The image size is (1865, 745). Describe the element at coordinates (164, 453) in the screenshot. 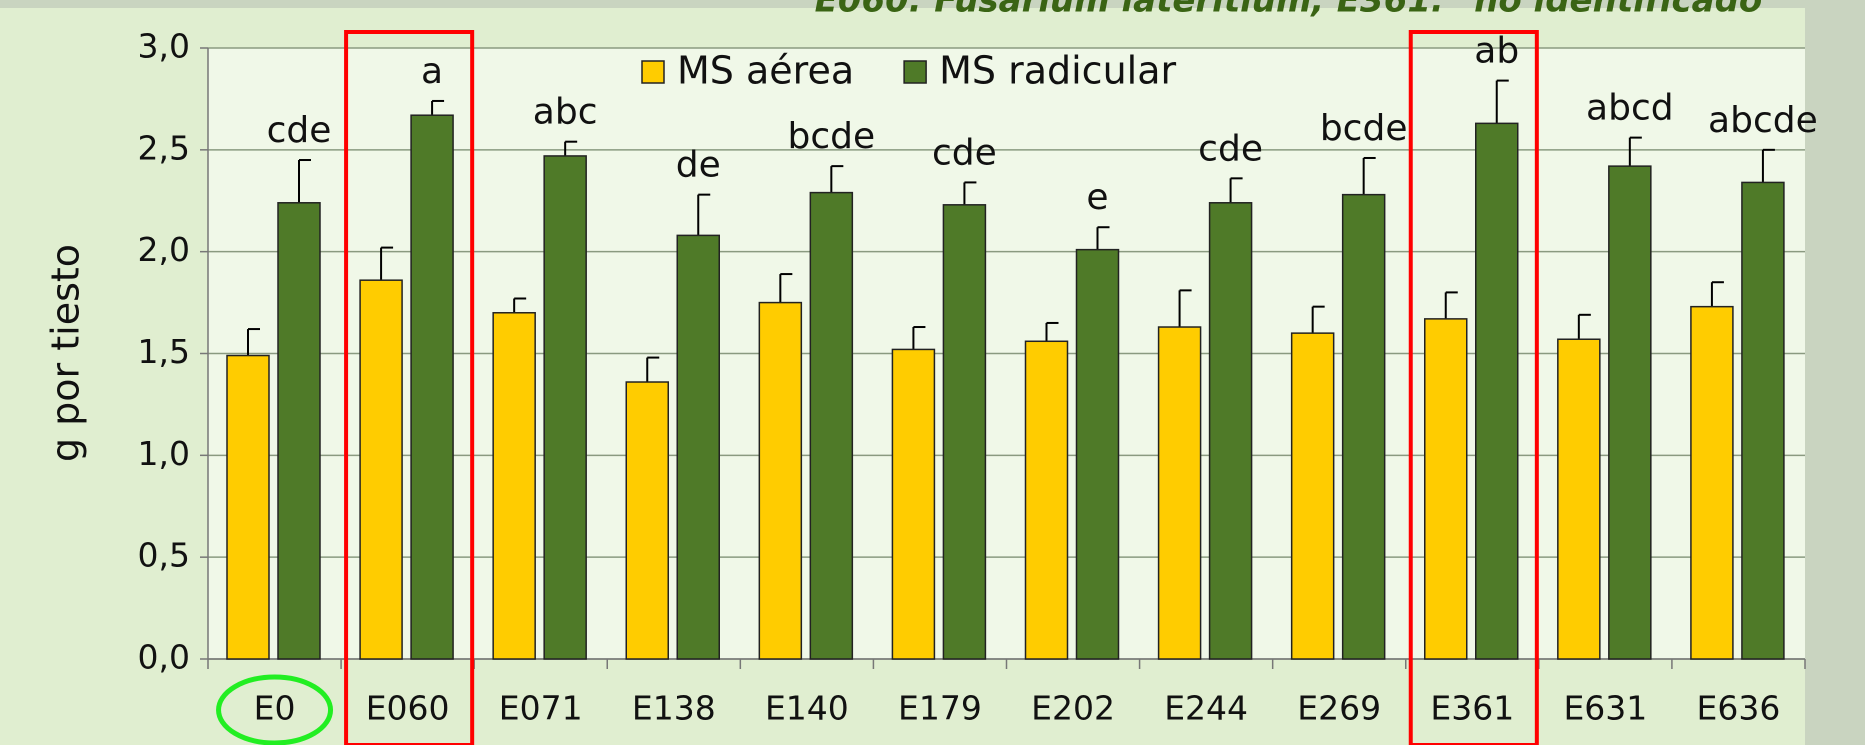

I see `y-tick-label: 1,0` at that location.